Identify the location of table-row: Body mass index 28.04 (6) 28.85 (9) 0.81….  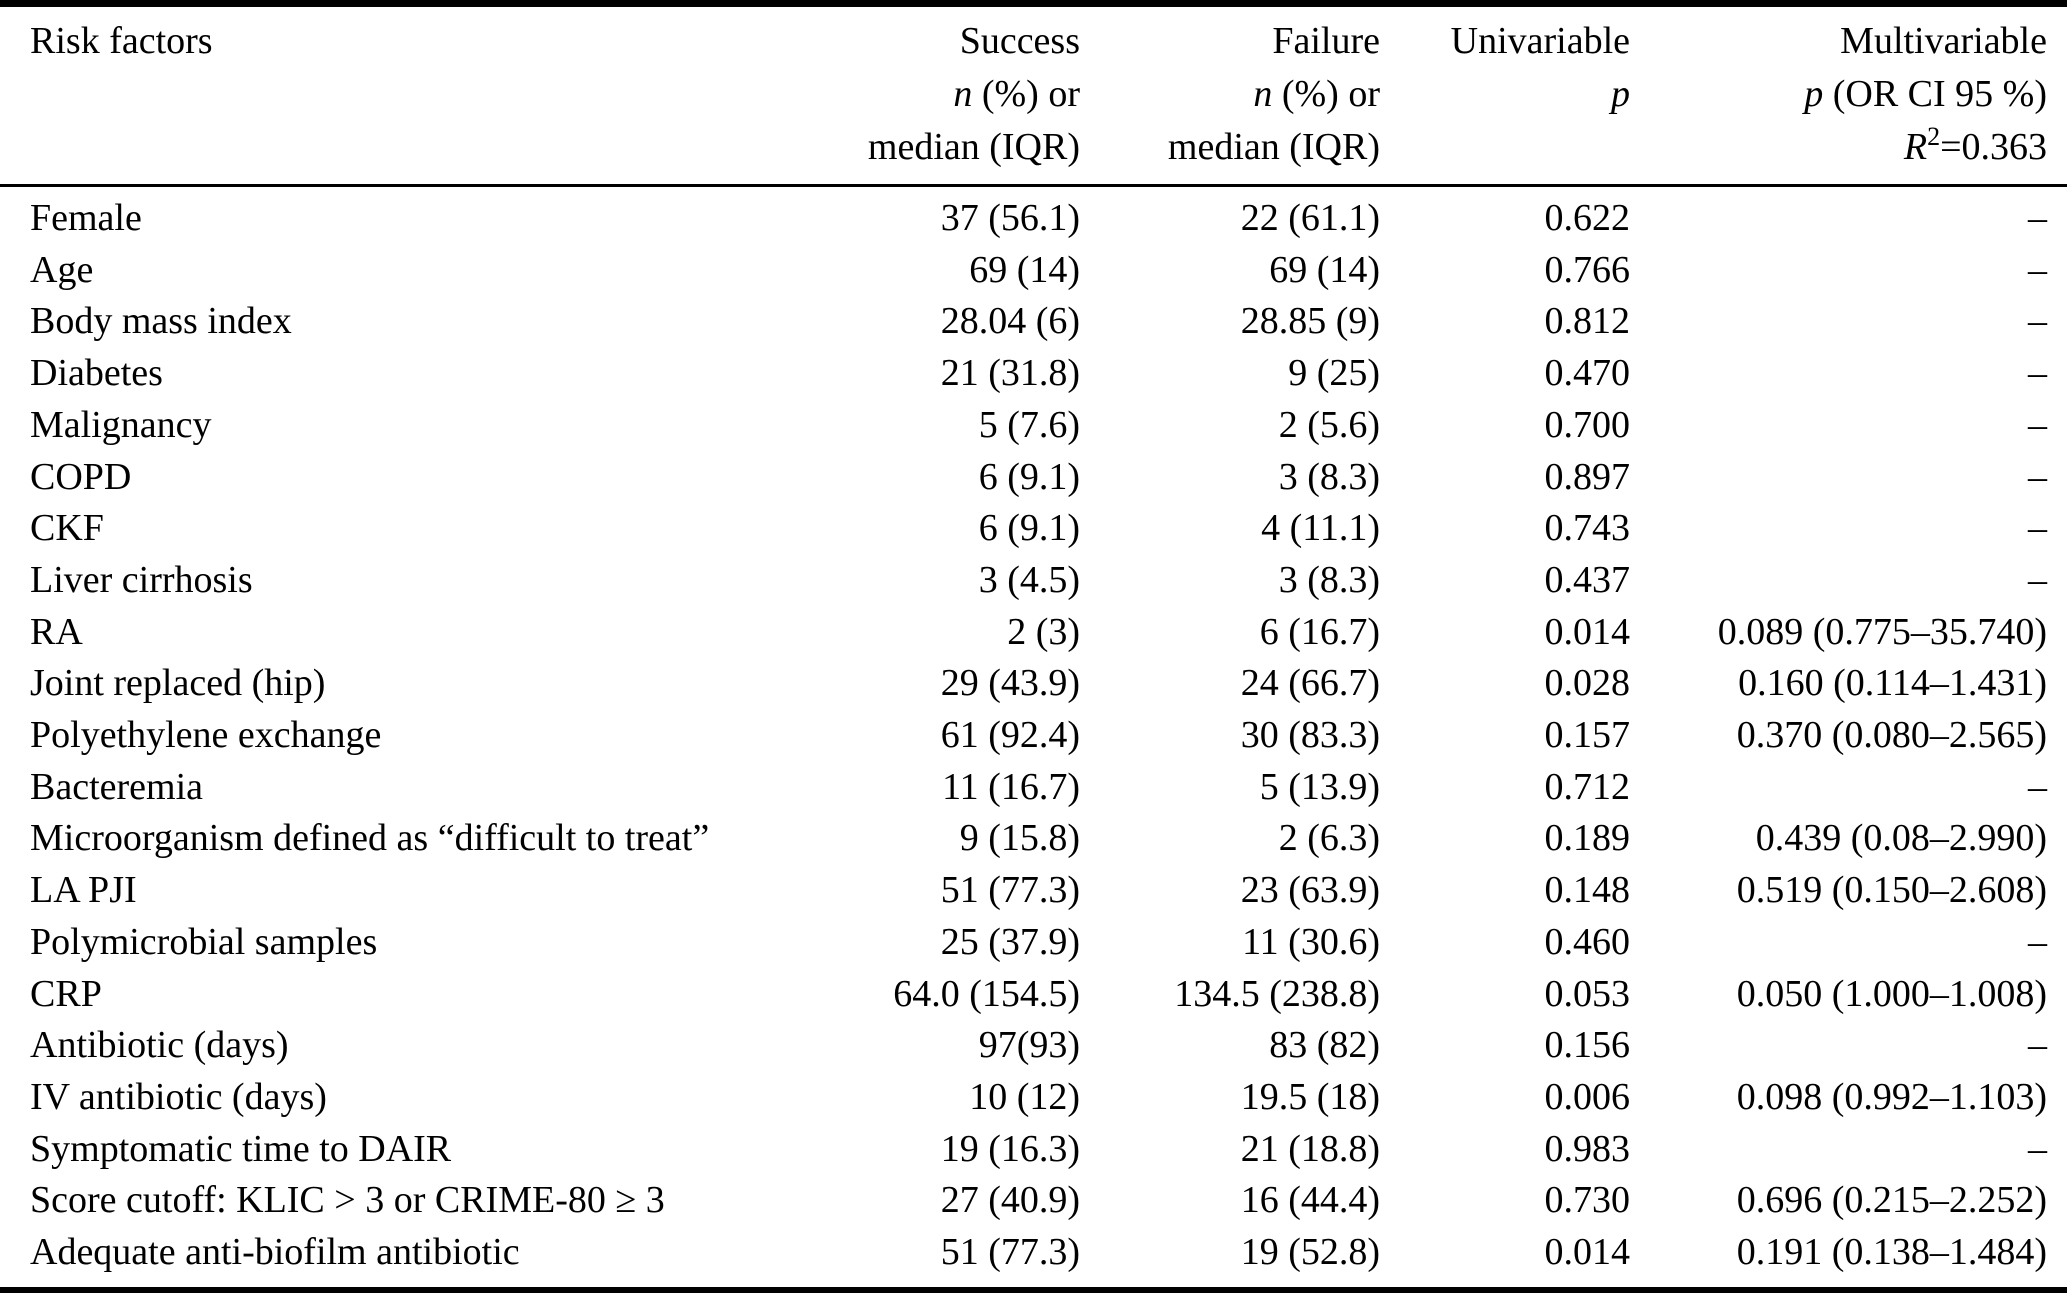
(1033, 322).